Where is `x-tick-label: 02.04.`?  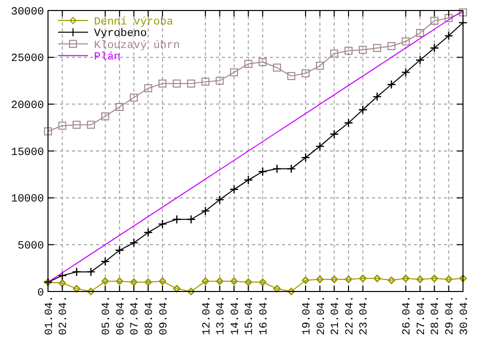
x-tick-label: 02.04. is located at coordinates (64, 316).